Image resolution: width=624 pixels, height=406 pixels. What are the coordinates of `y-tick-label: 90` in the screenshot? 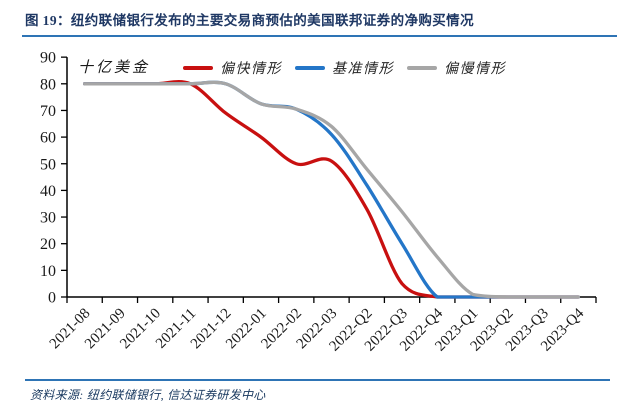 It's located at (48, 58).